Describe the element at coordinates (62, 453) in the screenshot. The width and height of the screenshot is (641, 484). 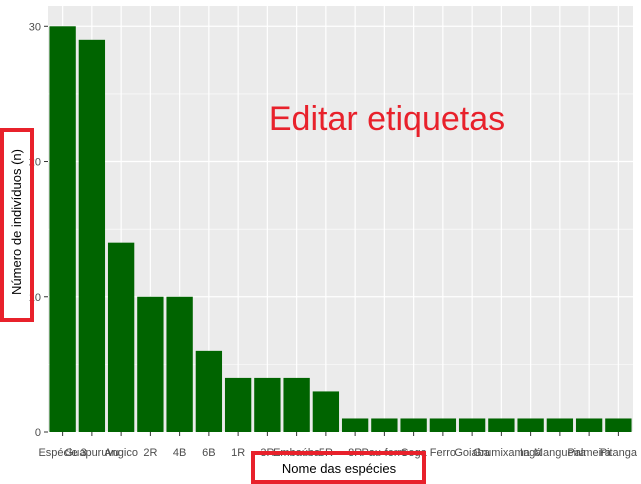
I see `x-tick-label: Espécie 3` at that location.